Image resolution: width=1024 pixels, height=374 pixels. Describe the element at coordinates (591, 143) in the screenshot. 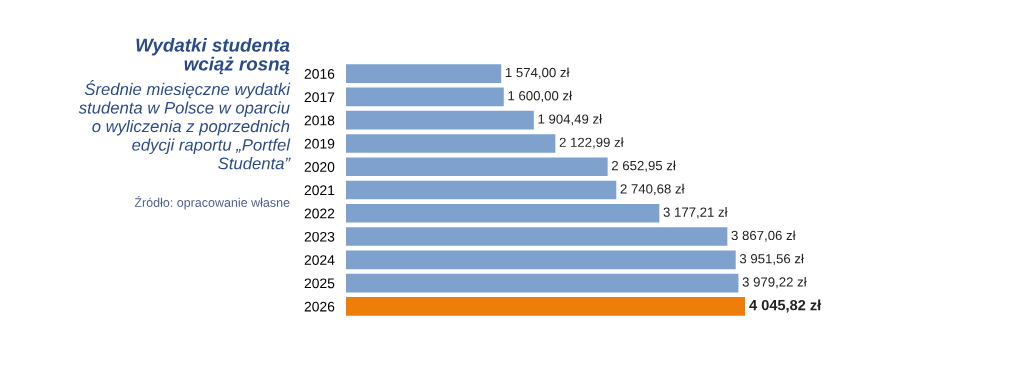

I see `data-label: 2 122,99 zł` at that location.